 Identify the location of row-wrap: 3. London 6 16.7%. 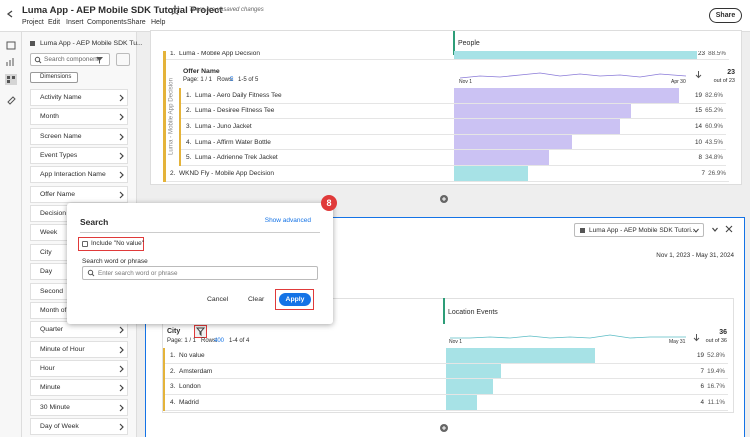
(448, 387).